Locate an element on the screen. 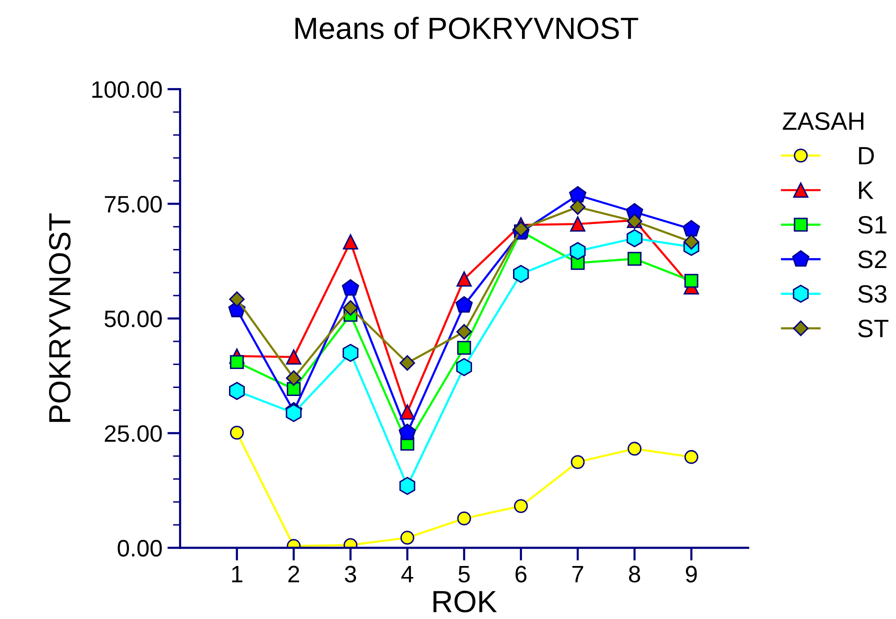 The width and height of the screenshot is (896, 619). legend-label: S1 is located at coordinates (872, 225).